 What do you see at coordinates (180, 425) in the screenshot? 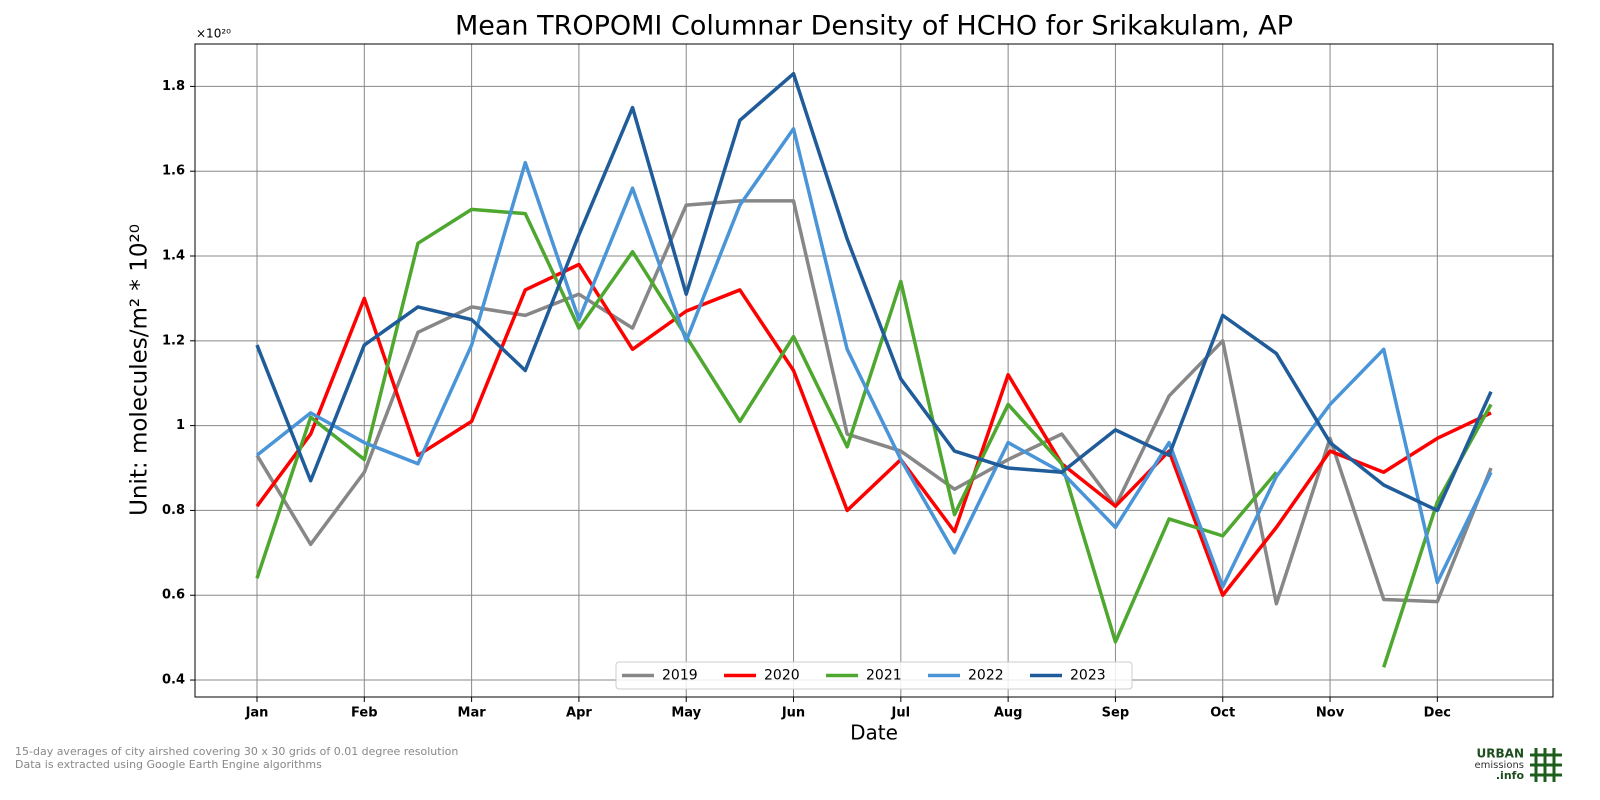
I see `y-tick-label: 1` at bounding box center [180, 425].